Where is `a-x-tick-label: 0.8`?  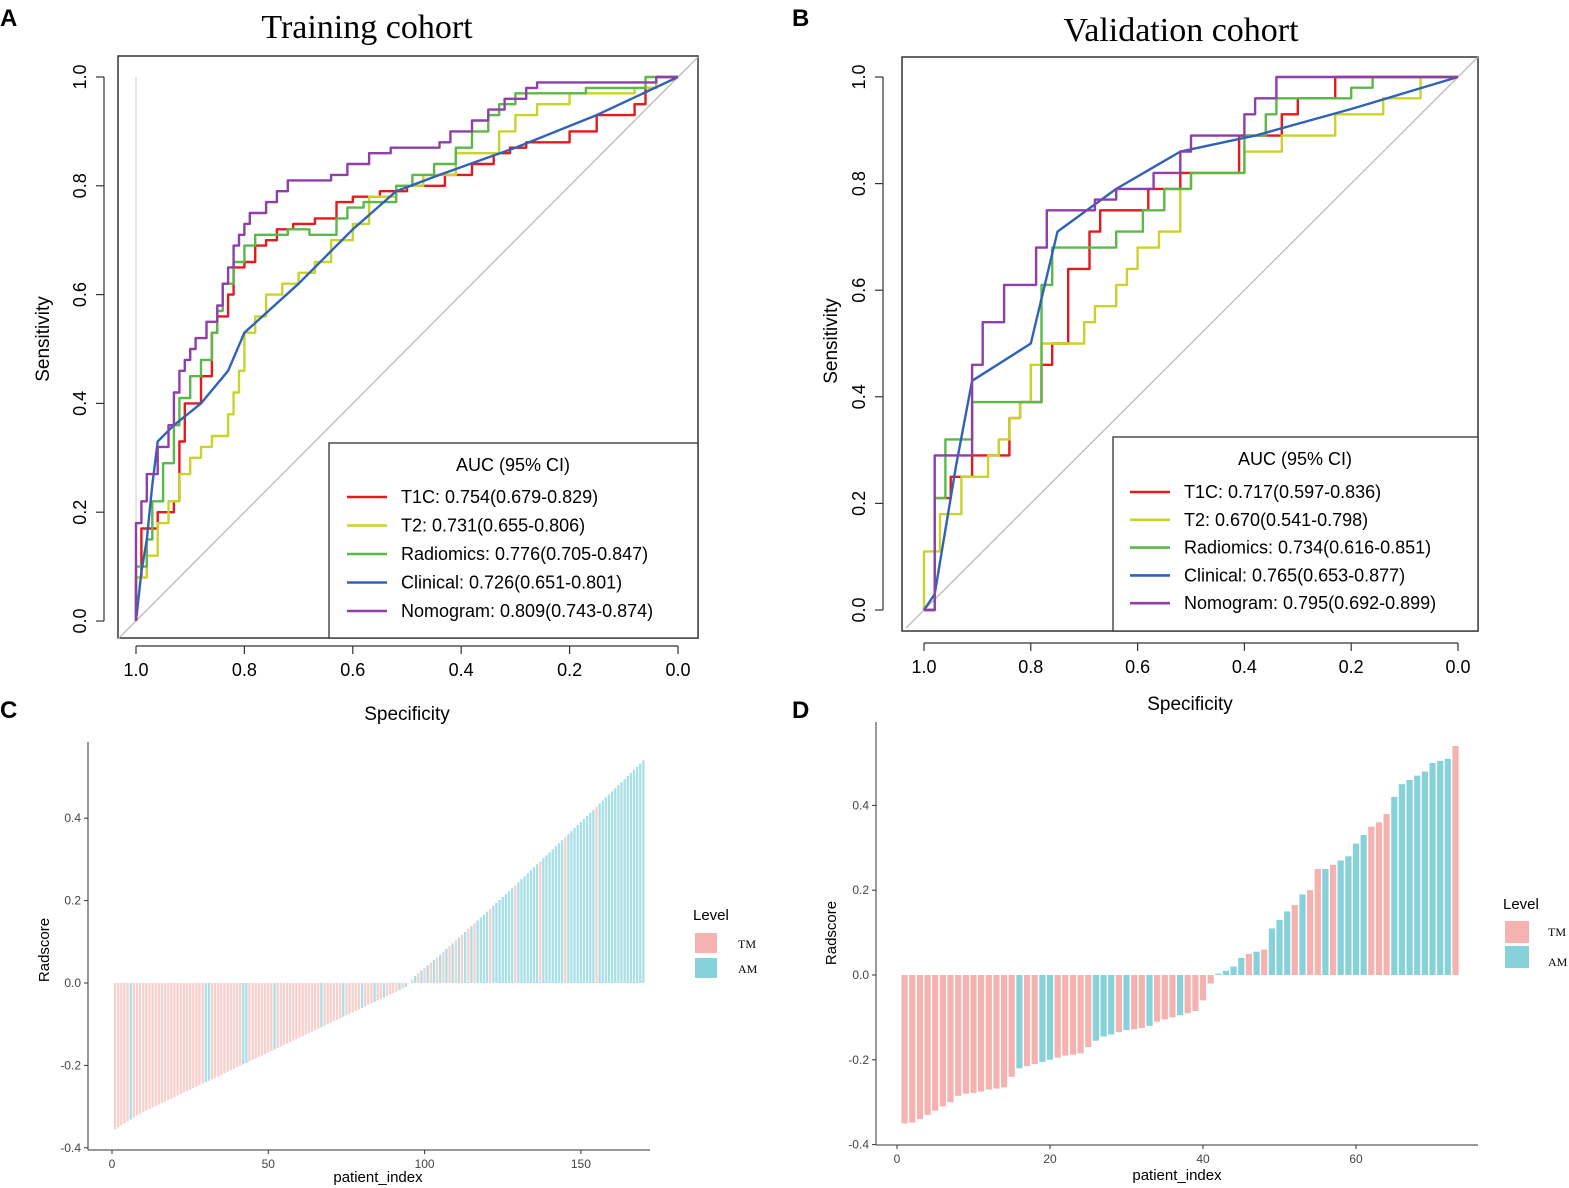 a-x-tick-label: 0.8 is located at coordinates (244, 670).